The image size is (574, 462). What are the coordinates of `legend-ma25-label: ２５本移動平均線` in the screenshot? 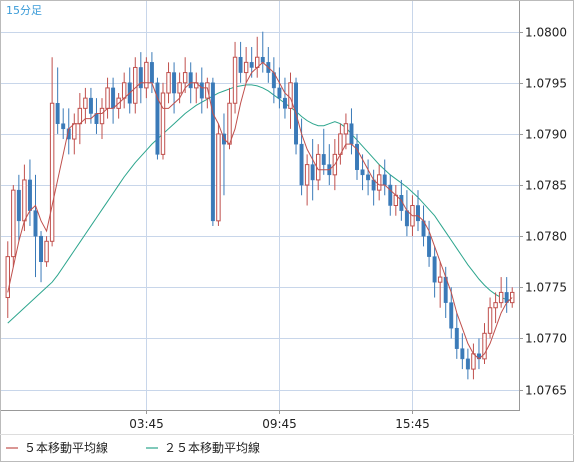 It's located at (212, 447).